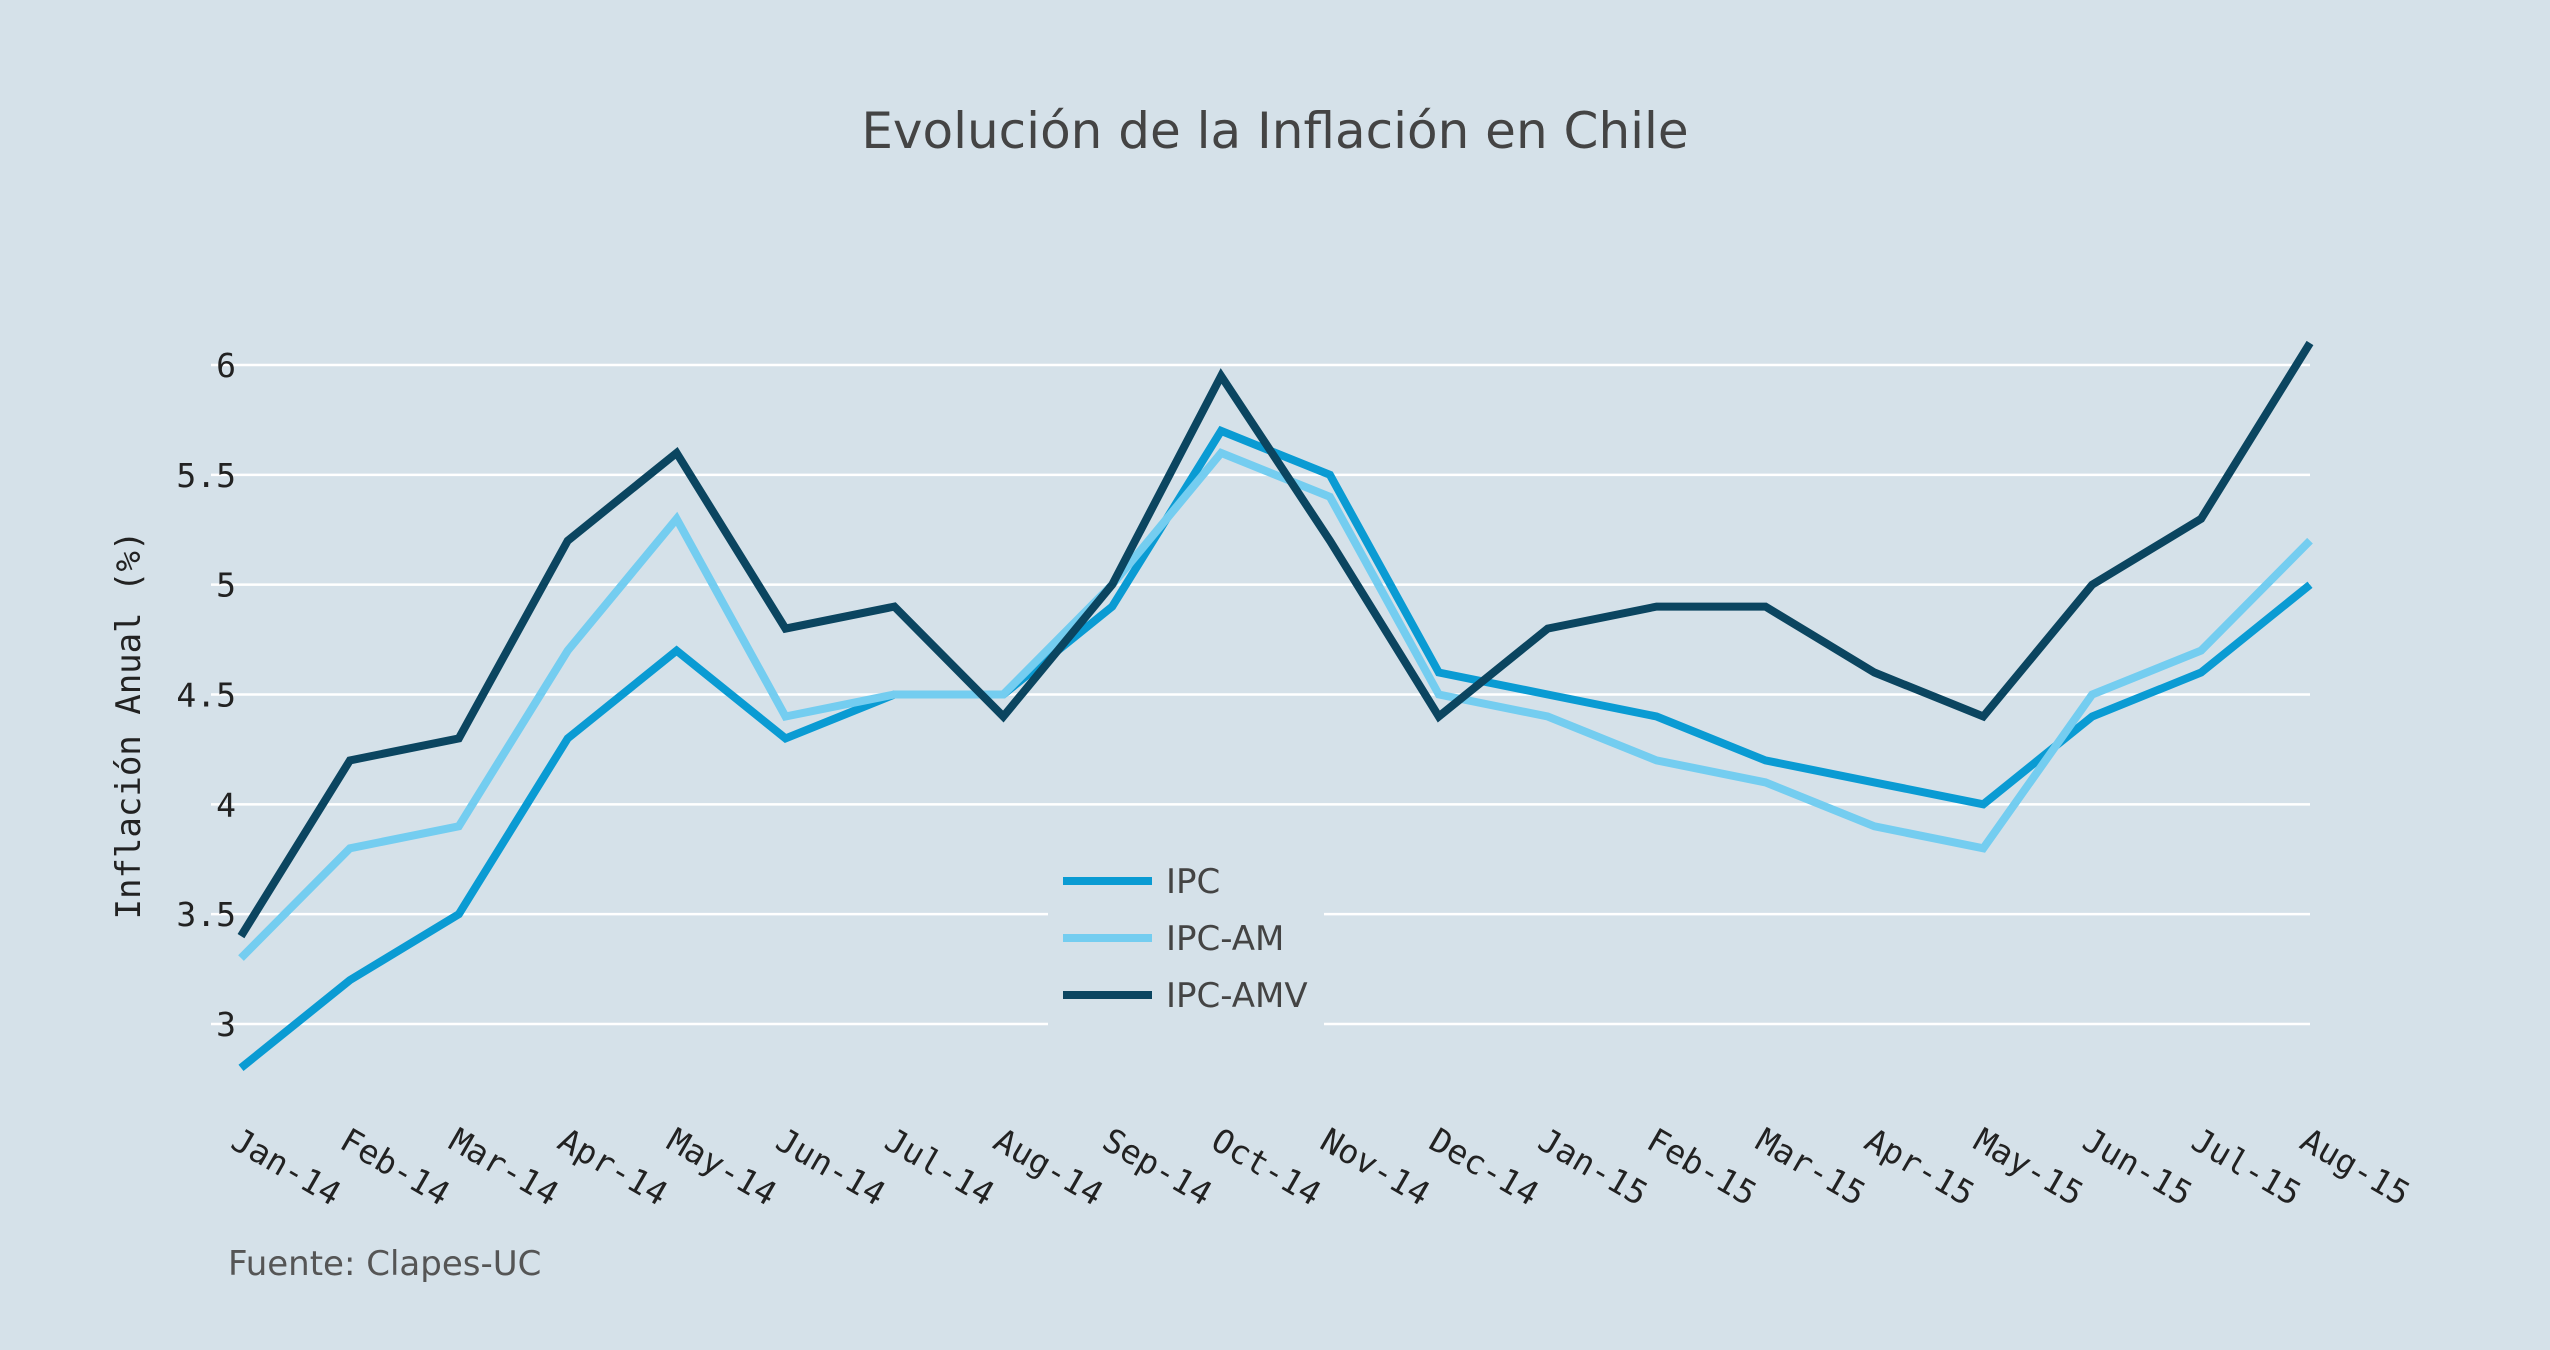  What do you see at coordinates (1225, 939) in the screenshot?
I see `legend-label: IPC-AM` at bounding box center [1225, 939].